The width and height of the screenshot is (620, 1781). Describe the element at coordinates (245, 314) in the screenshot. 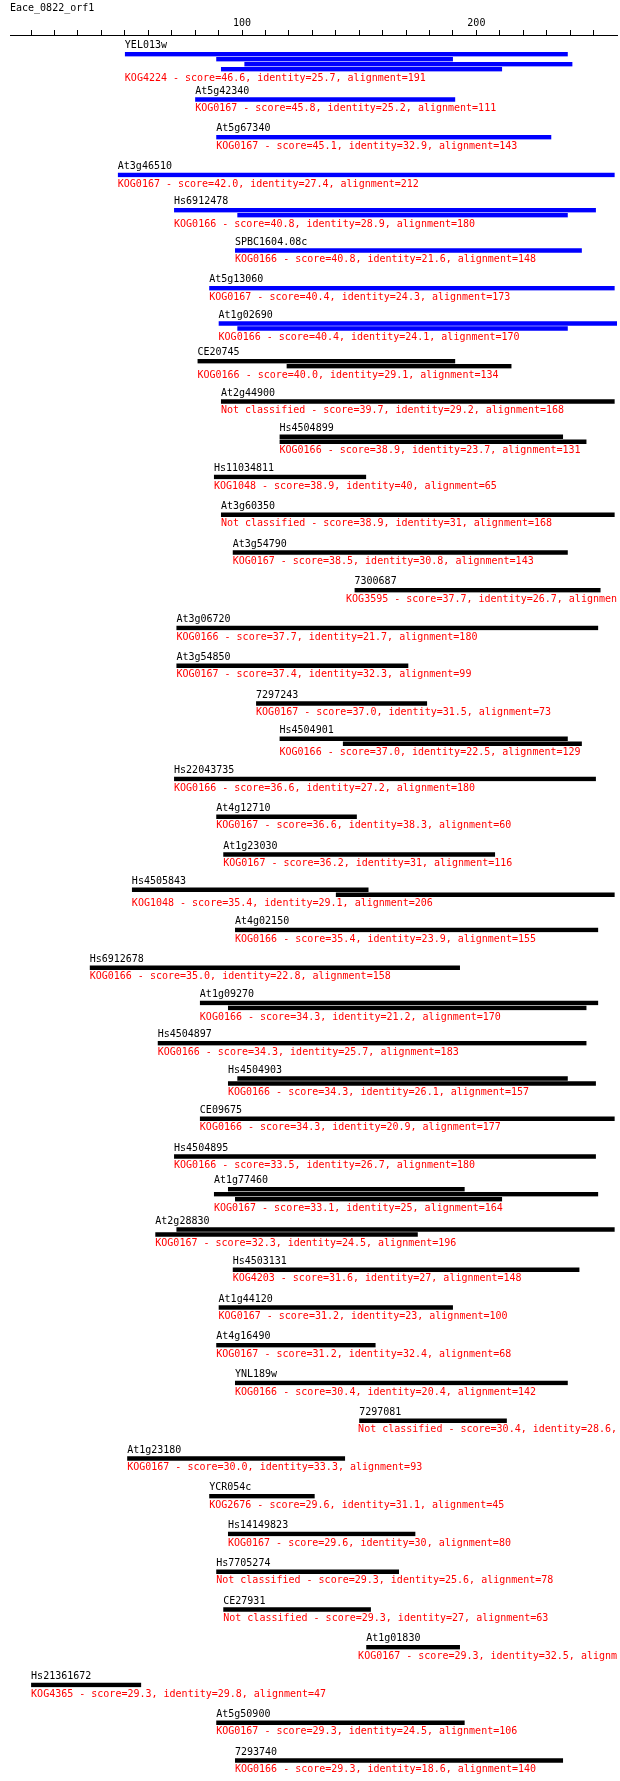

I see `y-tick-label: At1g02690` at that location.